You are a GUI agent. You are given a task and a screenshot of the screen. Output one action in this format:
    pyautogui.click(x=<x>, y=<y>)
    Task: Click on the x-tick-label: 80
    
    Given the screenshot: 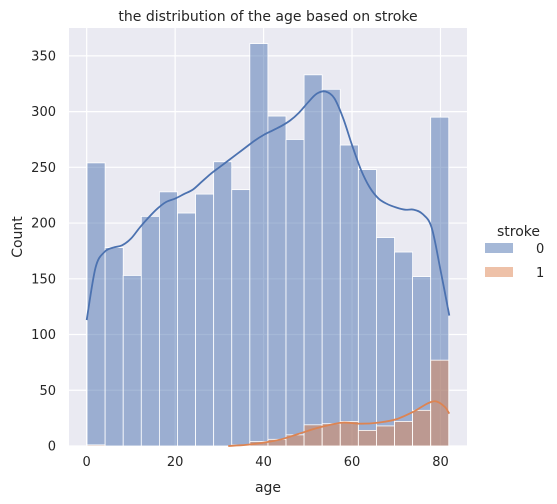 What is the action you would take?
    pyautogui.click(x=440, y=462)
    